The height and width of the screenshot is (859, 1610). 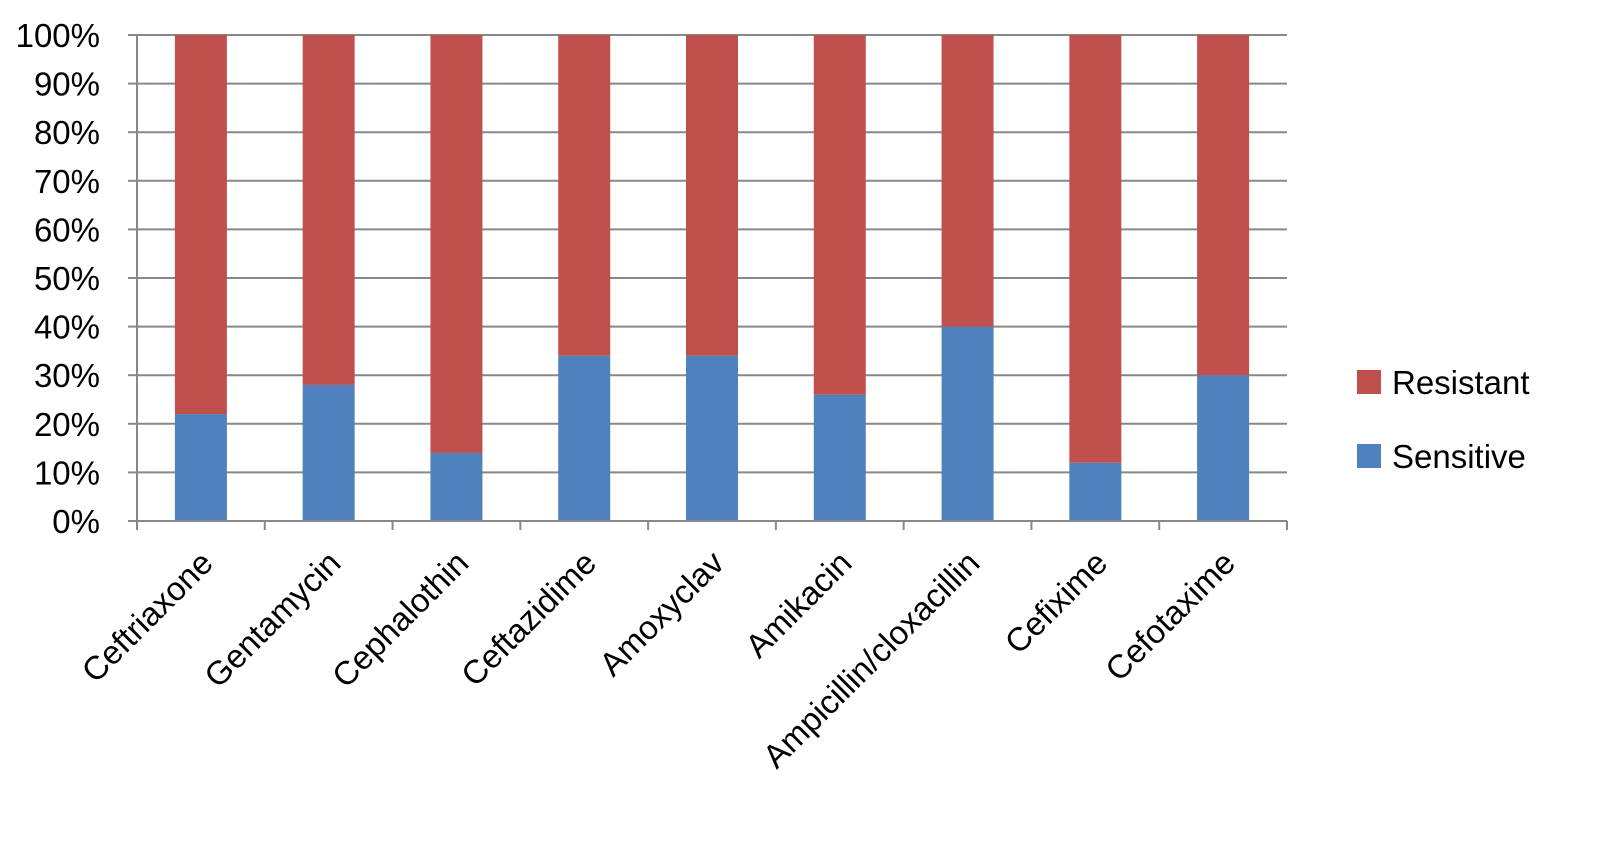 I want to click on x-tick-label: Ceftazidime, so click(x=528, y=618).